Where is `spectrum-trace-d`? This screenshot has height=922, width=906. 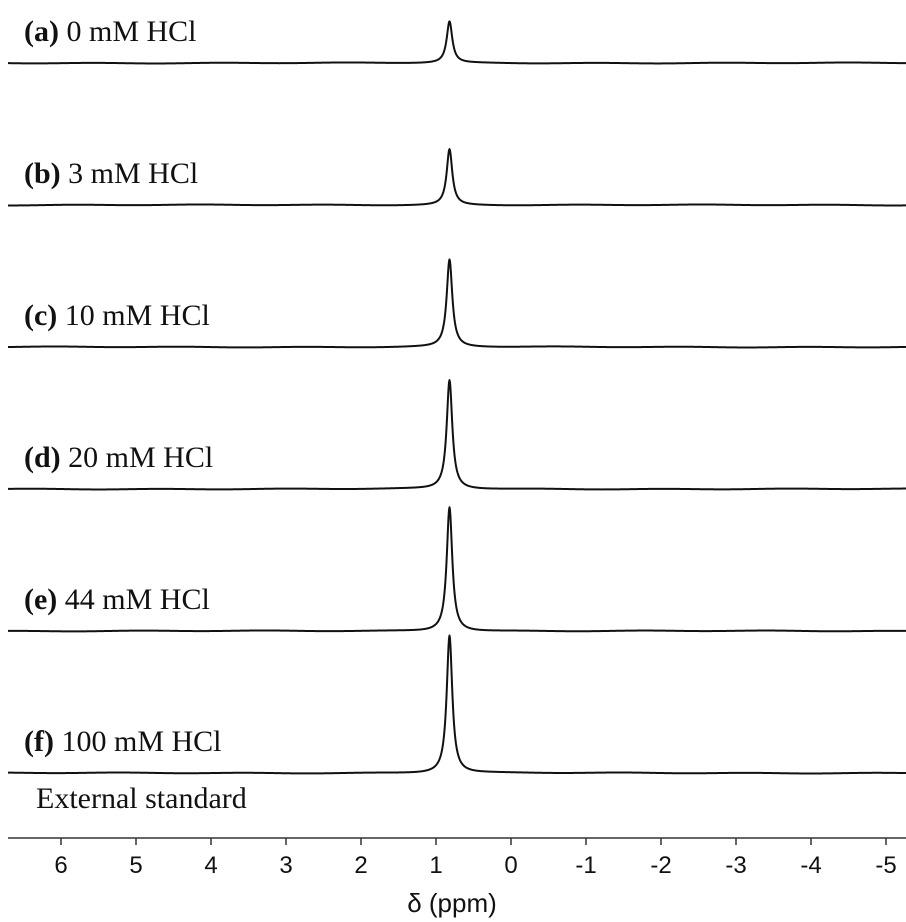
spectrum-trace-d is located at coordinates (456, 435).